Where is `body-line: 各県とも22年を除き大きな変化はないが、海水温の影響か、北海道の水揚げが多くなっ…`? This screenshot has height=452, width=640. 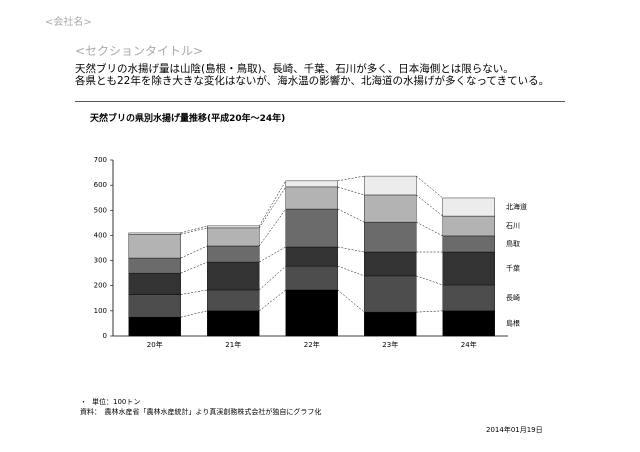
body-line: 各県とも22年を除き大きな変化はないが、海水温の影響か、北海道の水揚げが多くなっ… is located at coordinates (312, 81).